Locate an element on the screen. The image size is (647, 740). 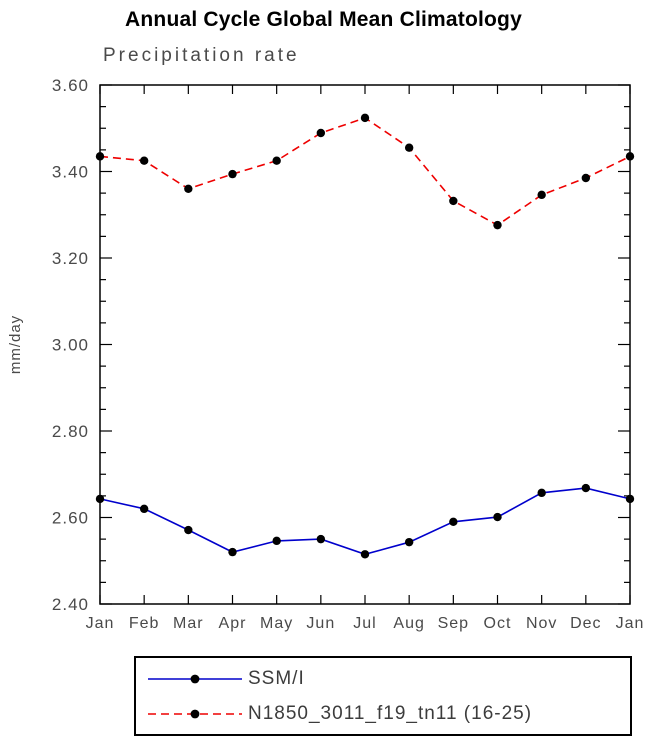
x-tick-label: Feb is located at coordinates (144, 623).